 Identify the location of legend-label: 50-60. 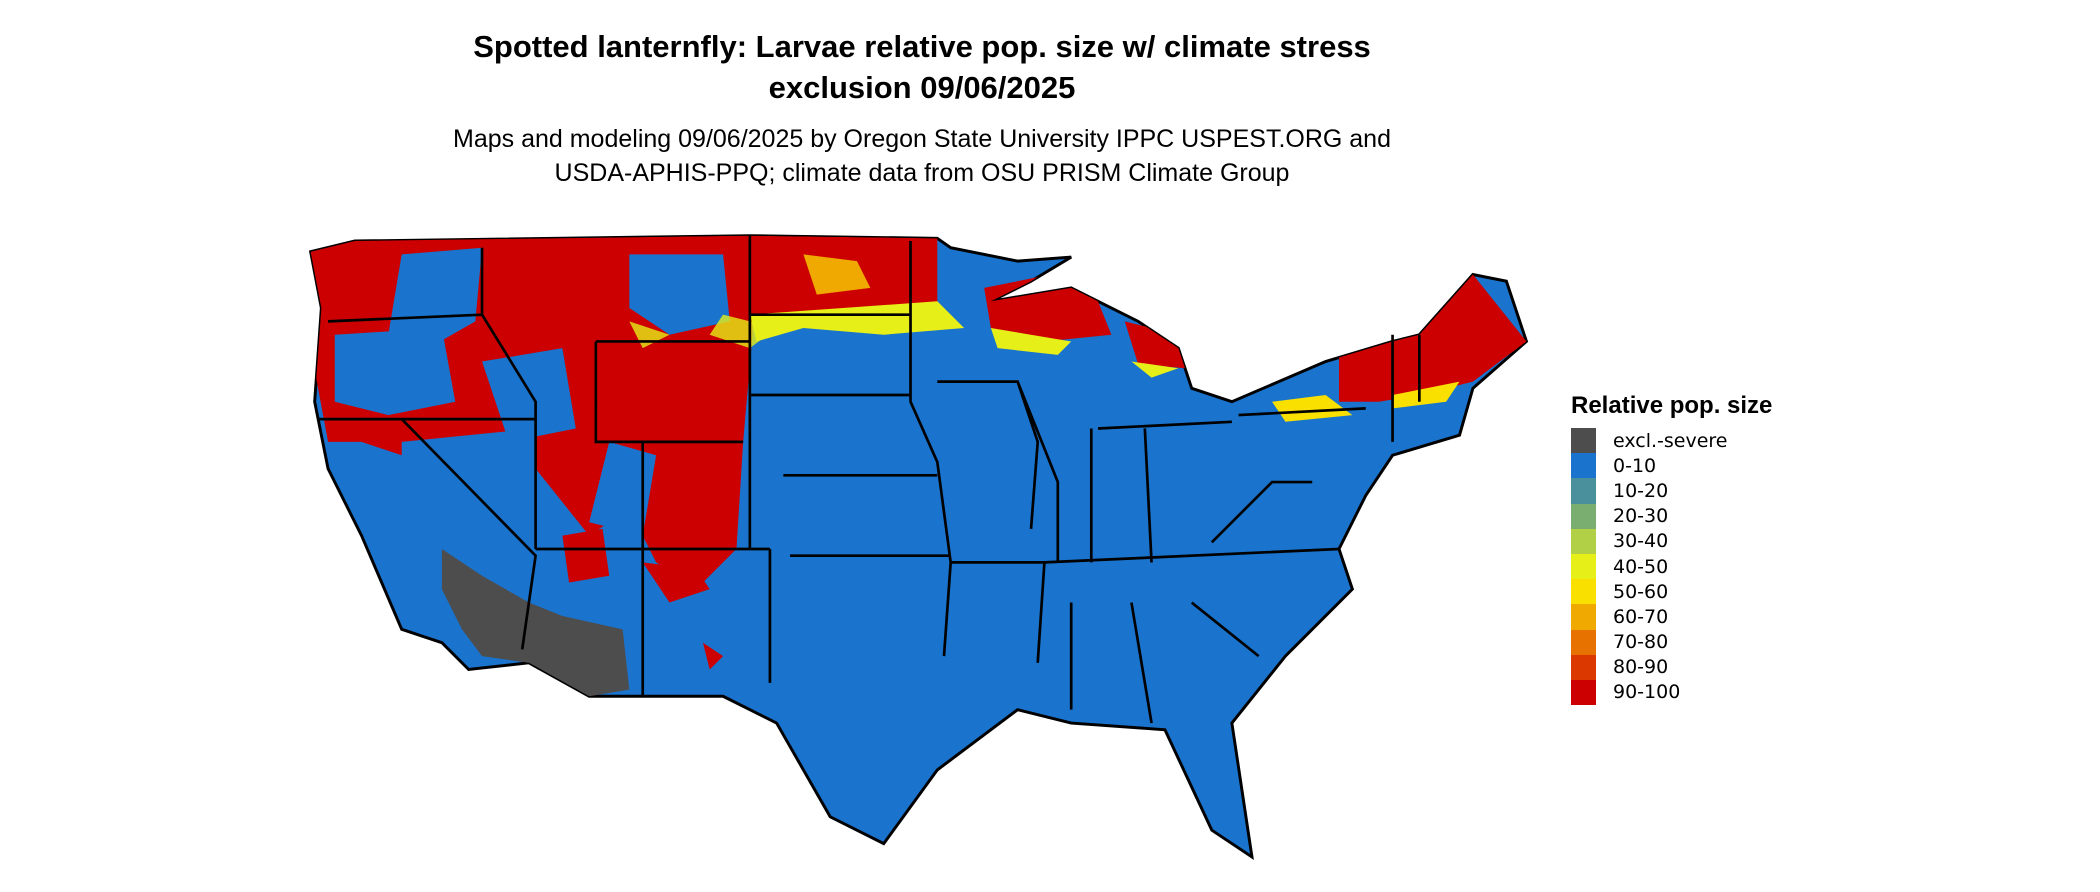
(1641, 591).